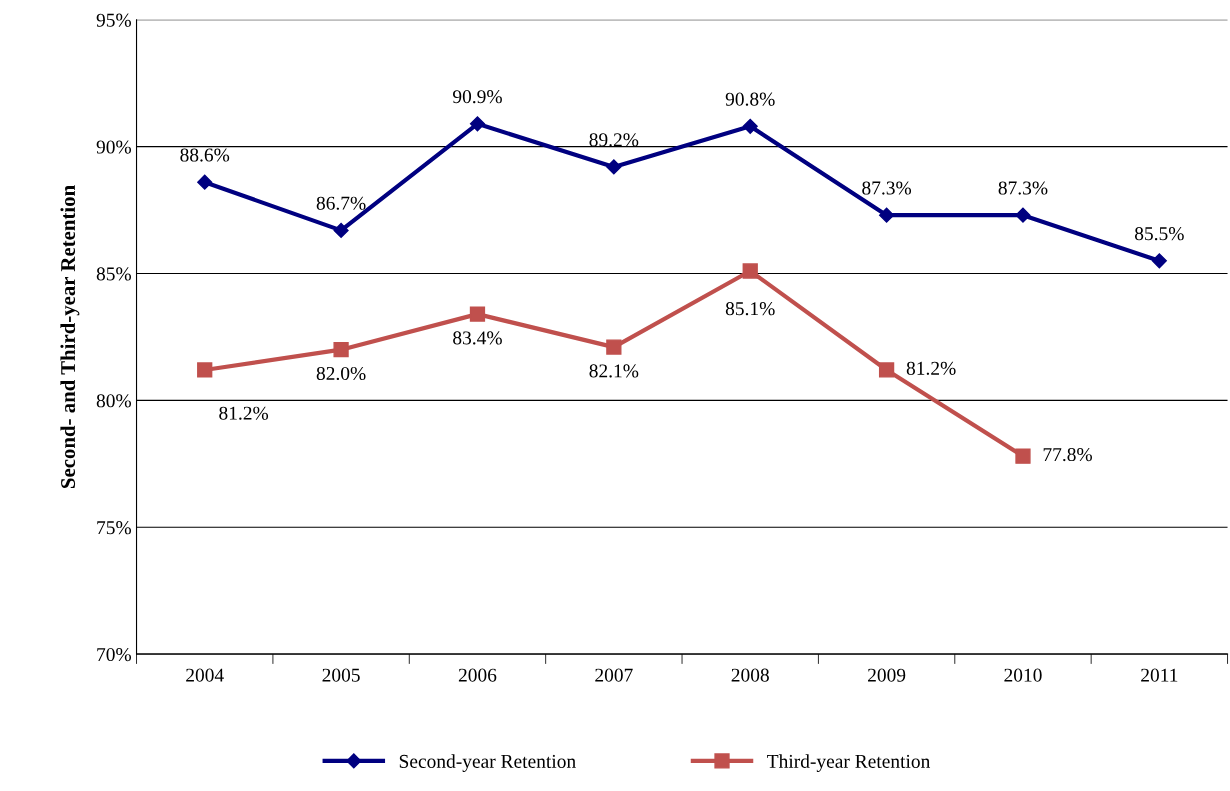 This screenshot has width=1230, height=791. I want to click on data-label: 82.0%, so click(341, 373).